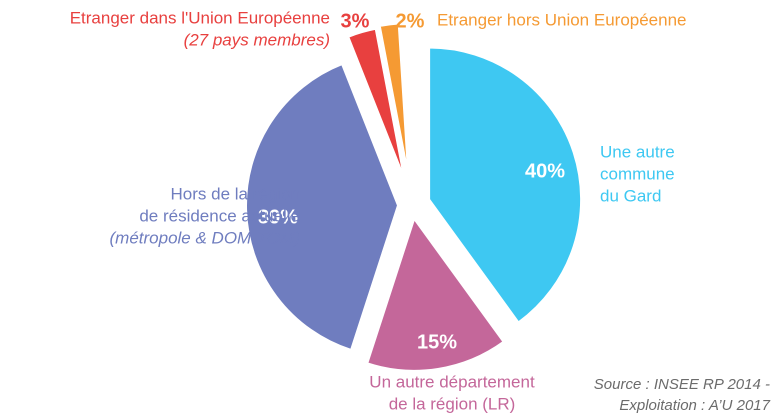 The width and height of the screenshot is (781, 419). What do you see at coordinates (562, 19) in the screenshot?
I see `category-label: Etranger hors Union Européenne` at bounding box center [562, 19].